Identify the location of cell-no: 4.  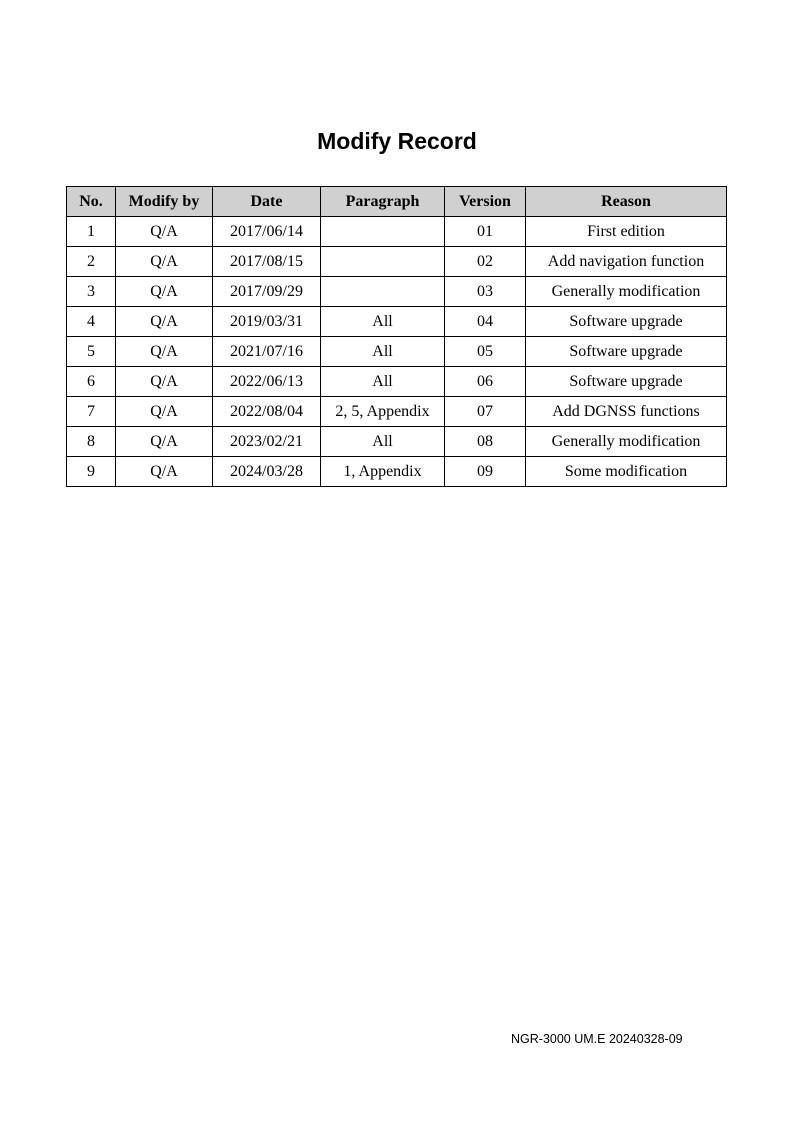
(91, 321).